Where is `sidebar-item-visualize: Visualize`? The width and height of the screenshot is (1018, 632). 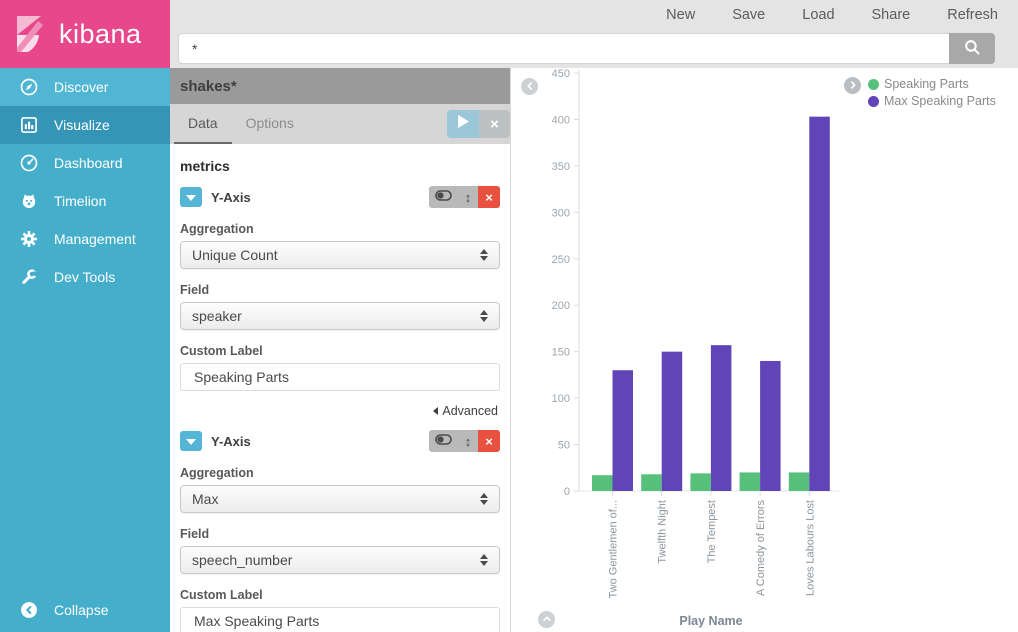
sidebar-item-visualize: Visualize is located at coordinates (85, 125).